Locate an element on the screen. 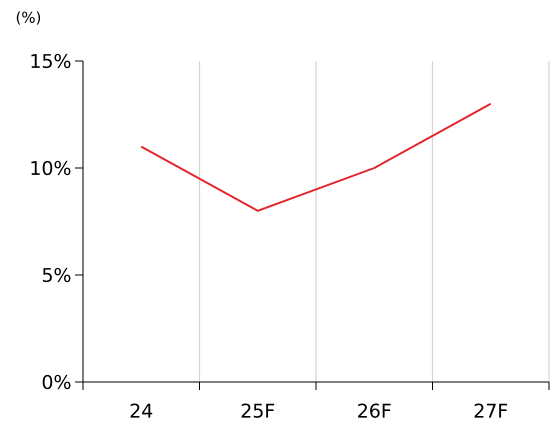  y-tick-label: 0% is located at coordinates (56, 382).